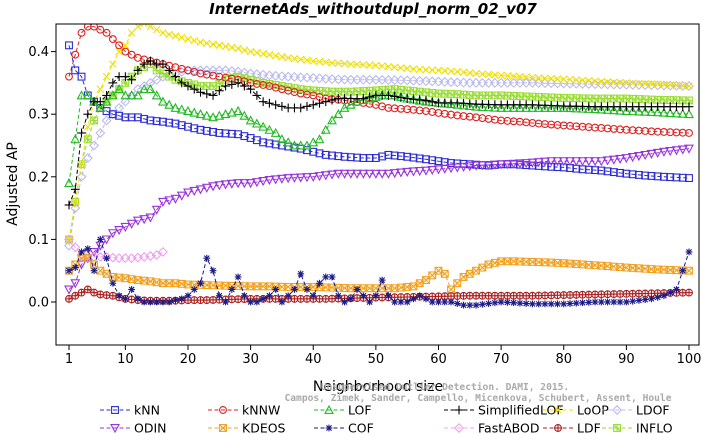 The height and width of the screenshot is (434, 702). I want to click on legend-marker-odin, so click(115, 429).